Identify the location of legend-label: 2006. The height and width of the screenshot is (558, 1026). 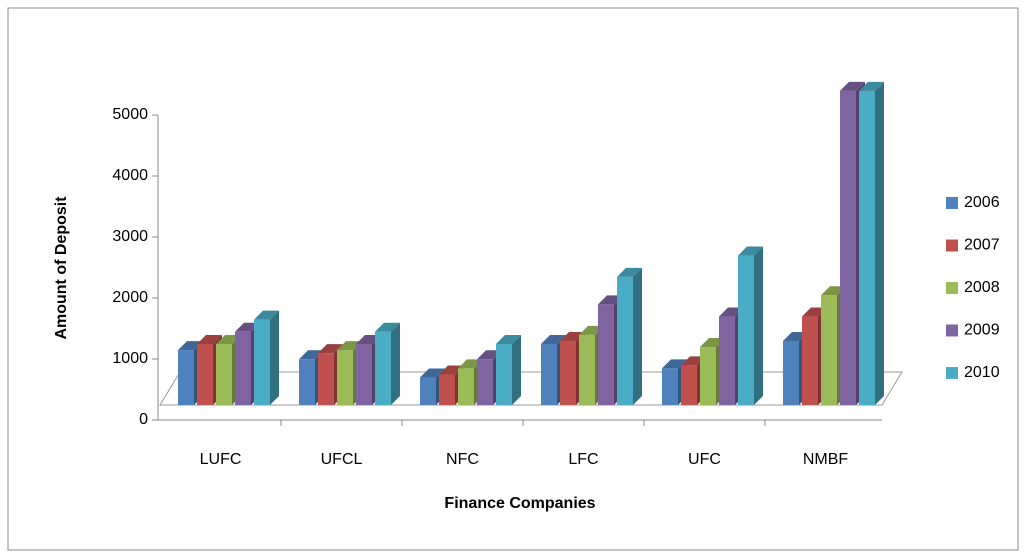
(982, 202).